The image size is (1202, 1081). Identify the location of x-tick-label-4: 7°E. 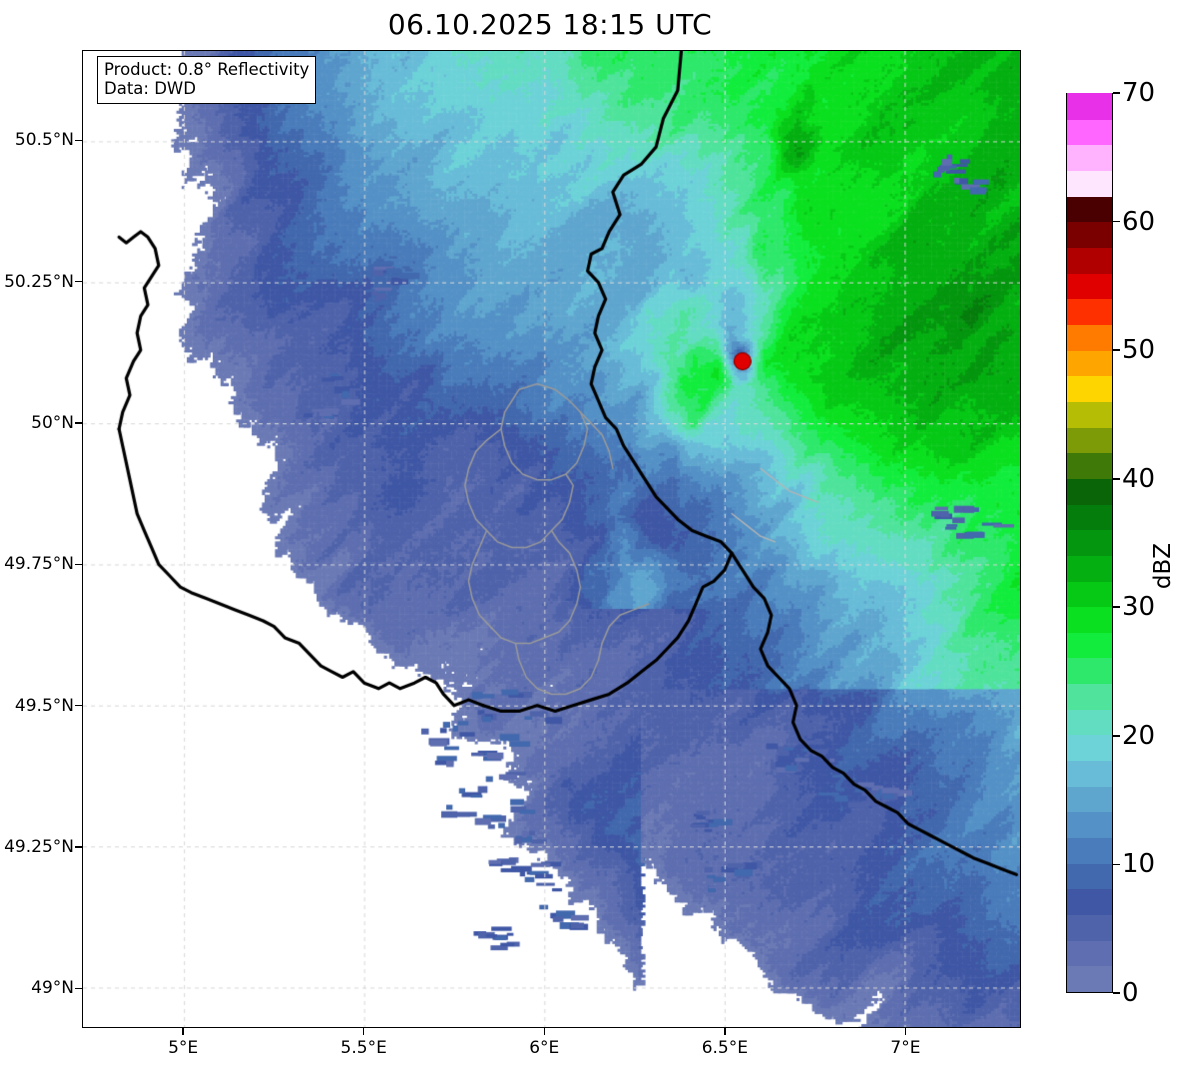
(905, 1048).